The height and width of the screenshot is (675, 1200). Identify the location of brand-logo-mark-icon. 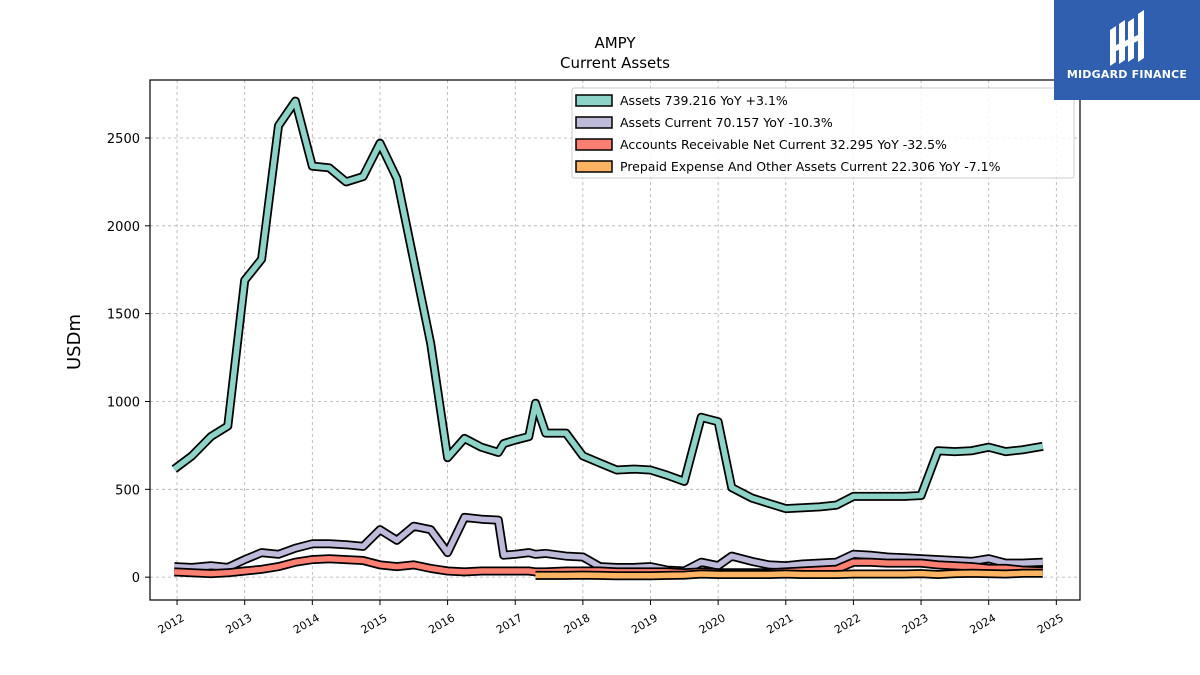
(1127, 38).